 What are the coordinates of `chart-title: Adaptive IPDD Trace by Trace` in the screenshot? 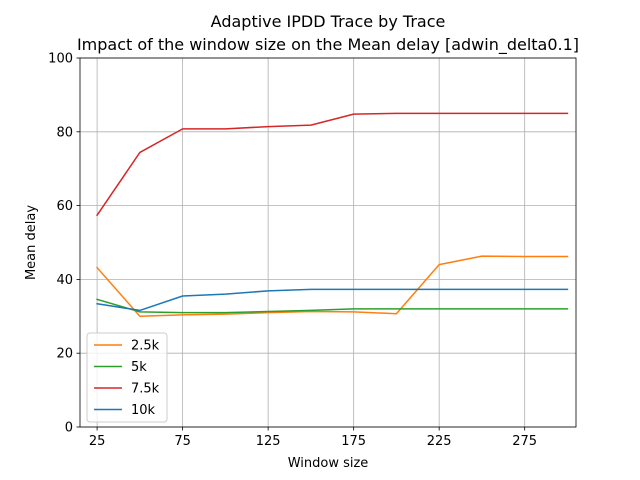 It's located at (328, 21).